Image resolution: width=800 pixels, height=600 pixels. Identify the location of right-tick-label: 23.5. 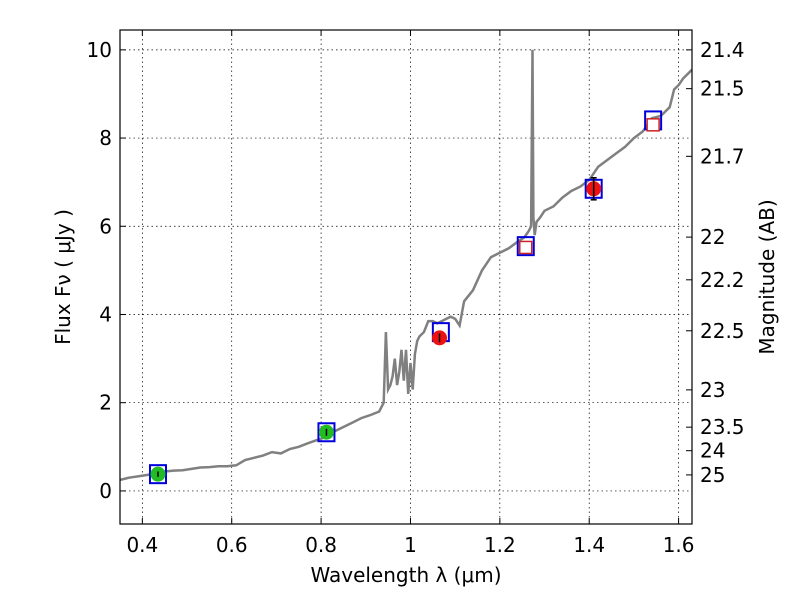
(722, 427).